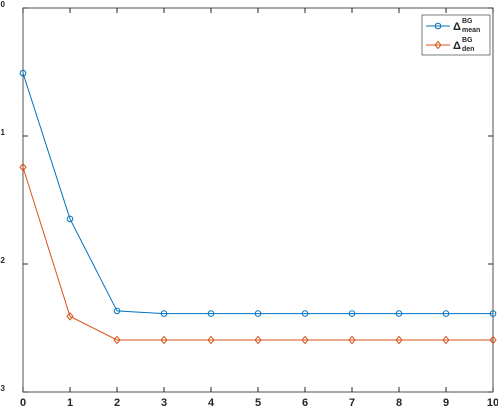 This screenshot has height=417, width=498. Describe the element at coordinates (446, 403) in the screenshot. I see `x-tick-label: 9` at that location.